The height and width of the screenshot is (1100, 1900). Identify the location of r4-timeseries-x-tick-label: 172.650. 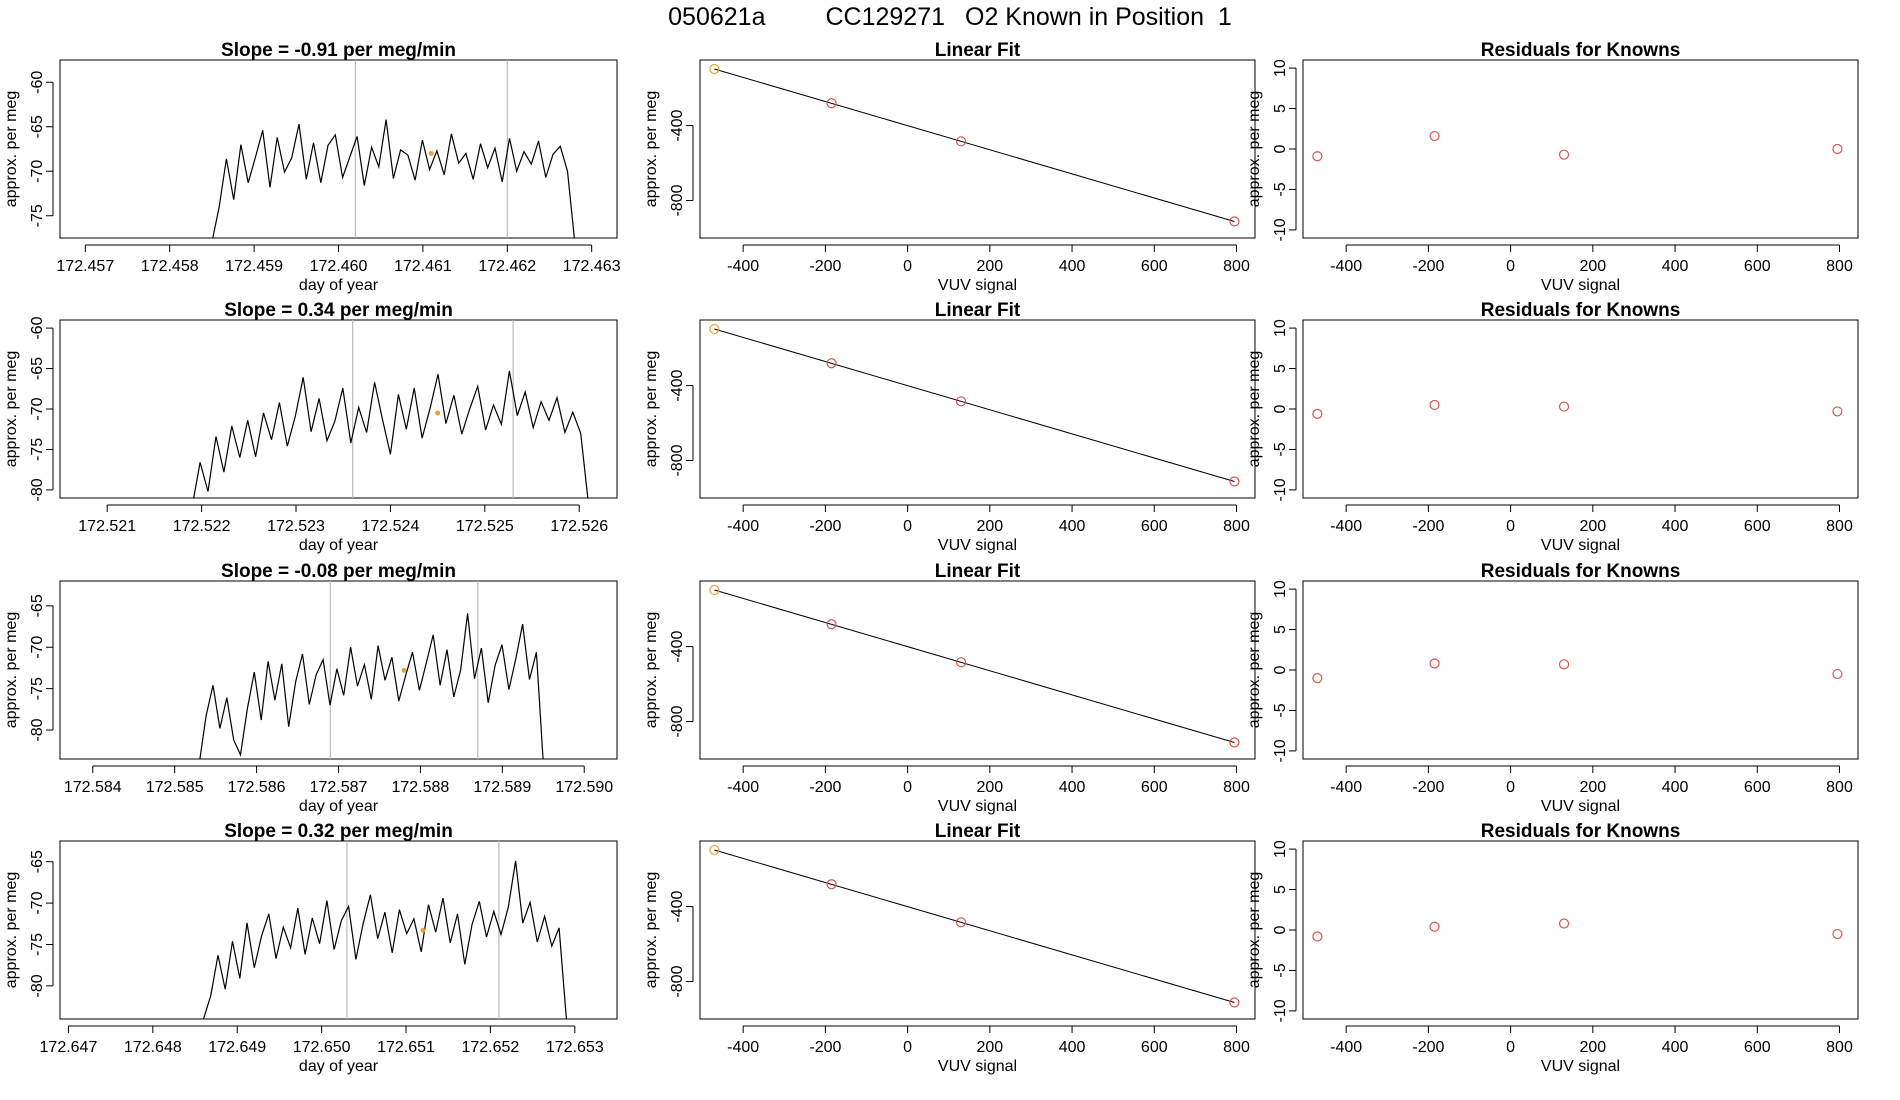
(322, 1047).